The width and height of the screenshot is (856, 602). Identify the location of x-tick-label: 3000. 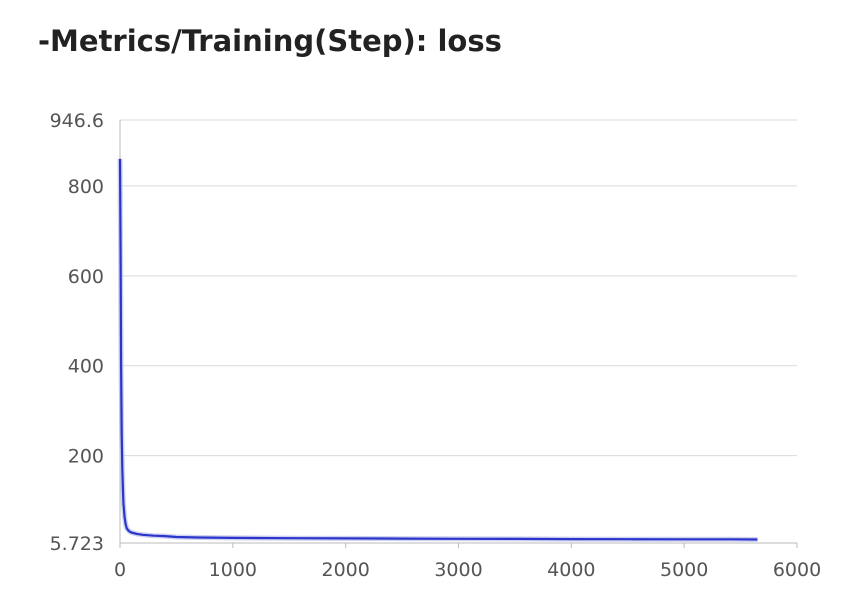
(458, 570).